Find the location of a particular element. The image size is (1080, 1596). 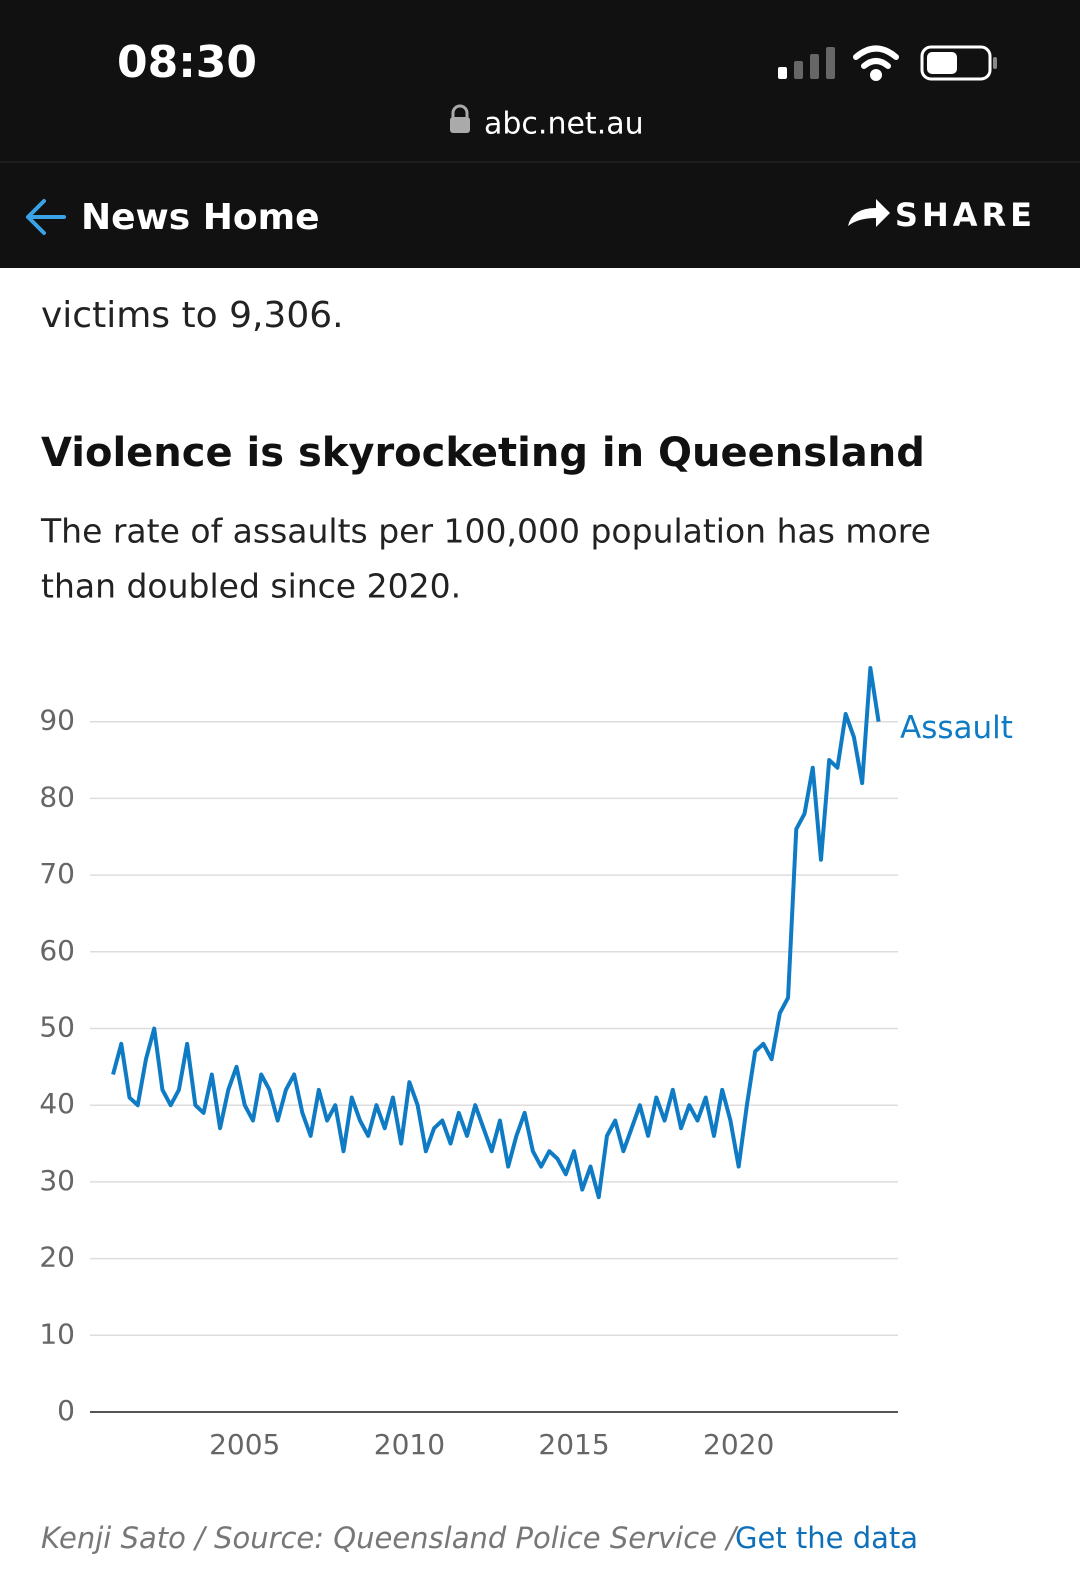

y-tick-label: 50 is located at coordinates (57, 1027).